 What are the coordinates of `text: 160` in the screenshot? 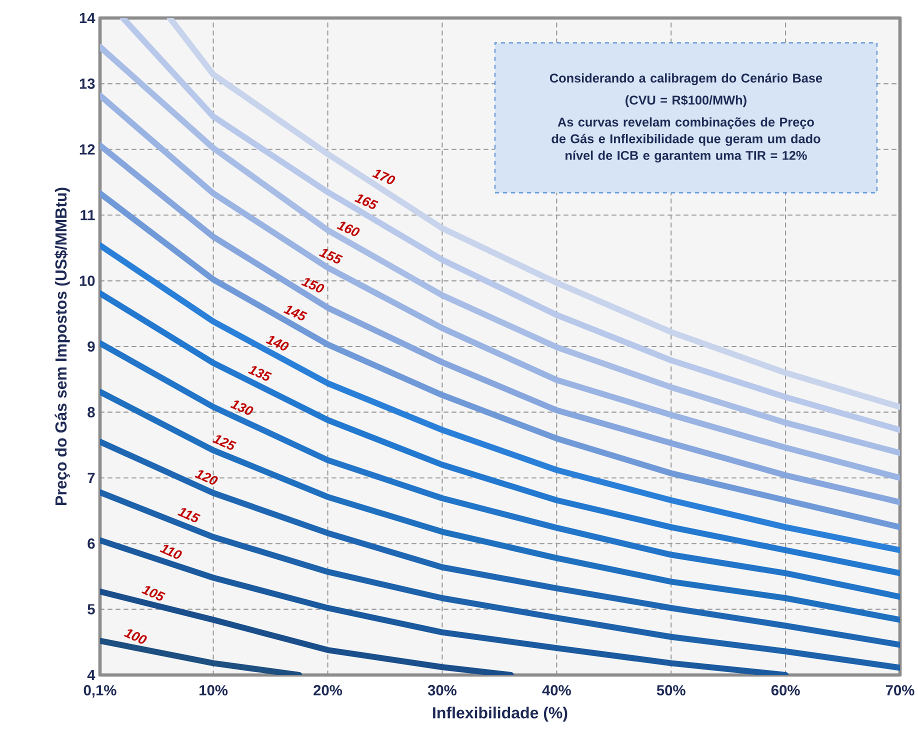 It's located at (348, 229).